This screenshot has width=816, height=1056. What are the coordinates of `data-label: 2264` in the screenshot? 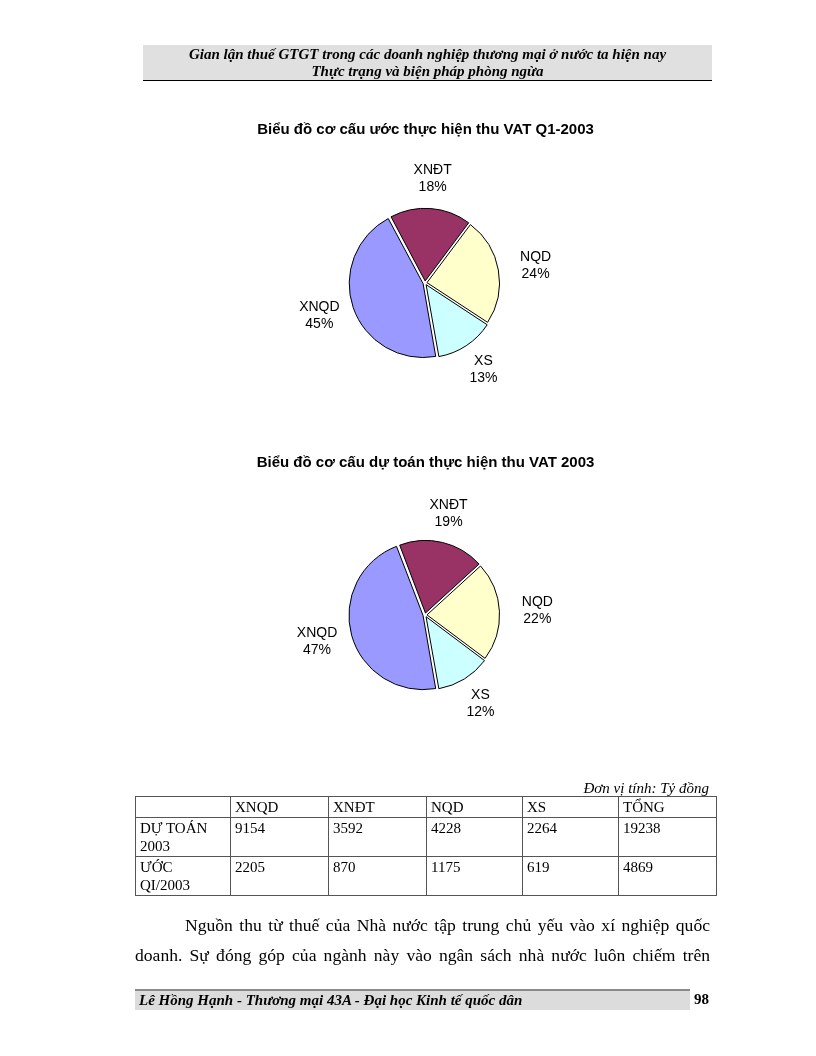 It's located at (570, 837).